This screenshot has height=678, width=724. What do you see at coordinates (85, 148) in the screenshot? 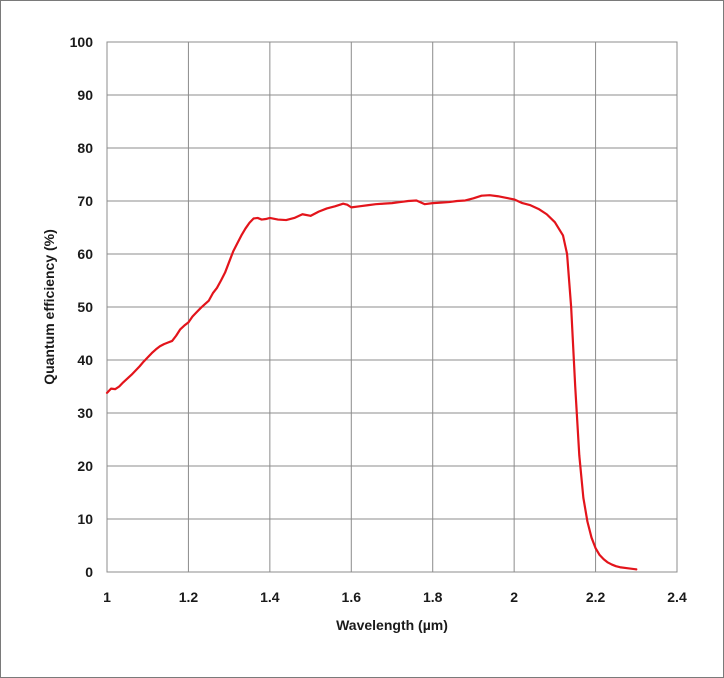
I see `y-tick-label: 80` at bounding box center [85, 148].